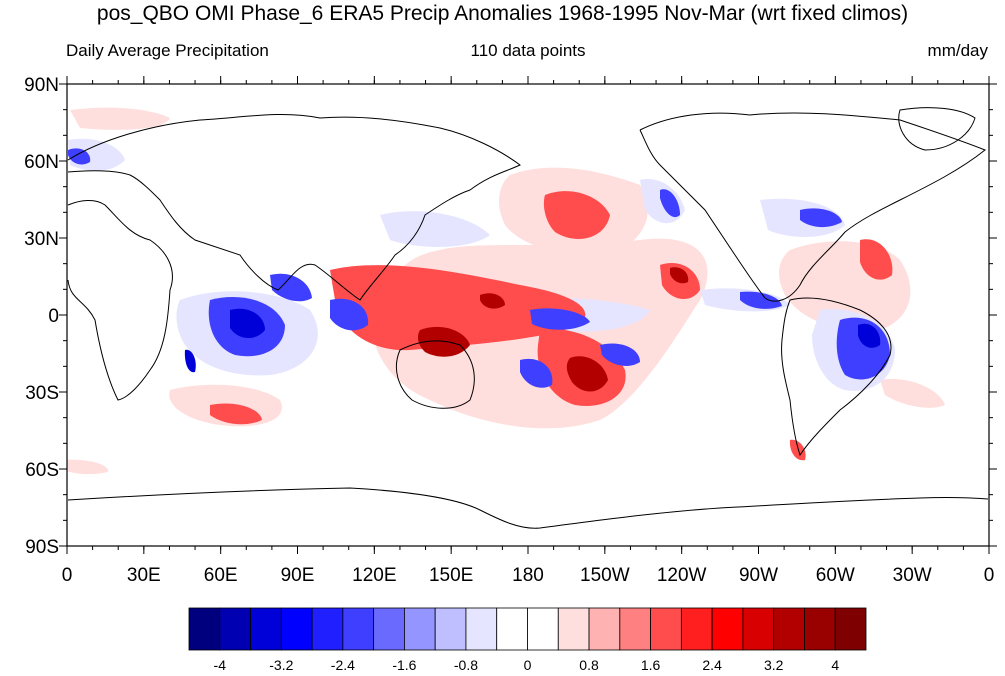  I want to click on colorbar-label: -3.2, so click(281, 665).